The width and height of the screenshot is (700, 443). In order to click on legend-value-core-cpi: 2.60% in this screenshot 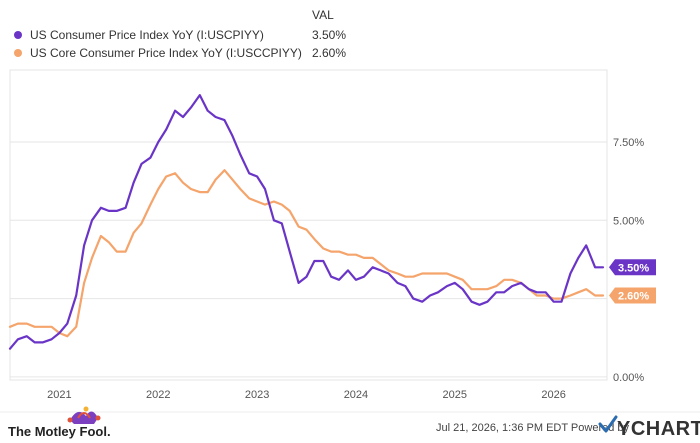, I will do `click(329, 53)`.